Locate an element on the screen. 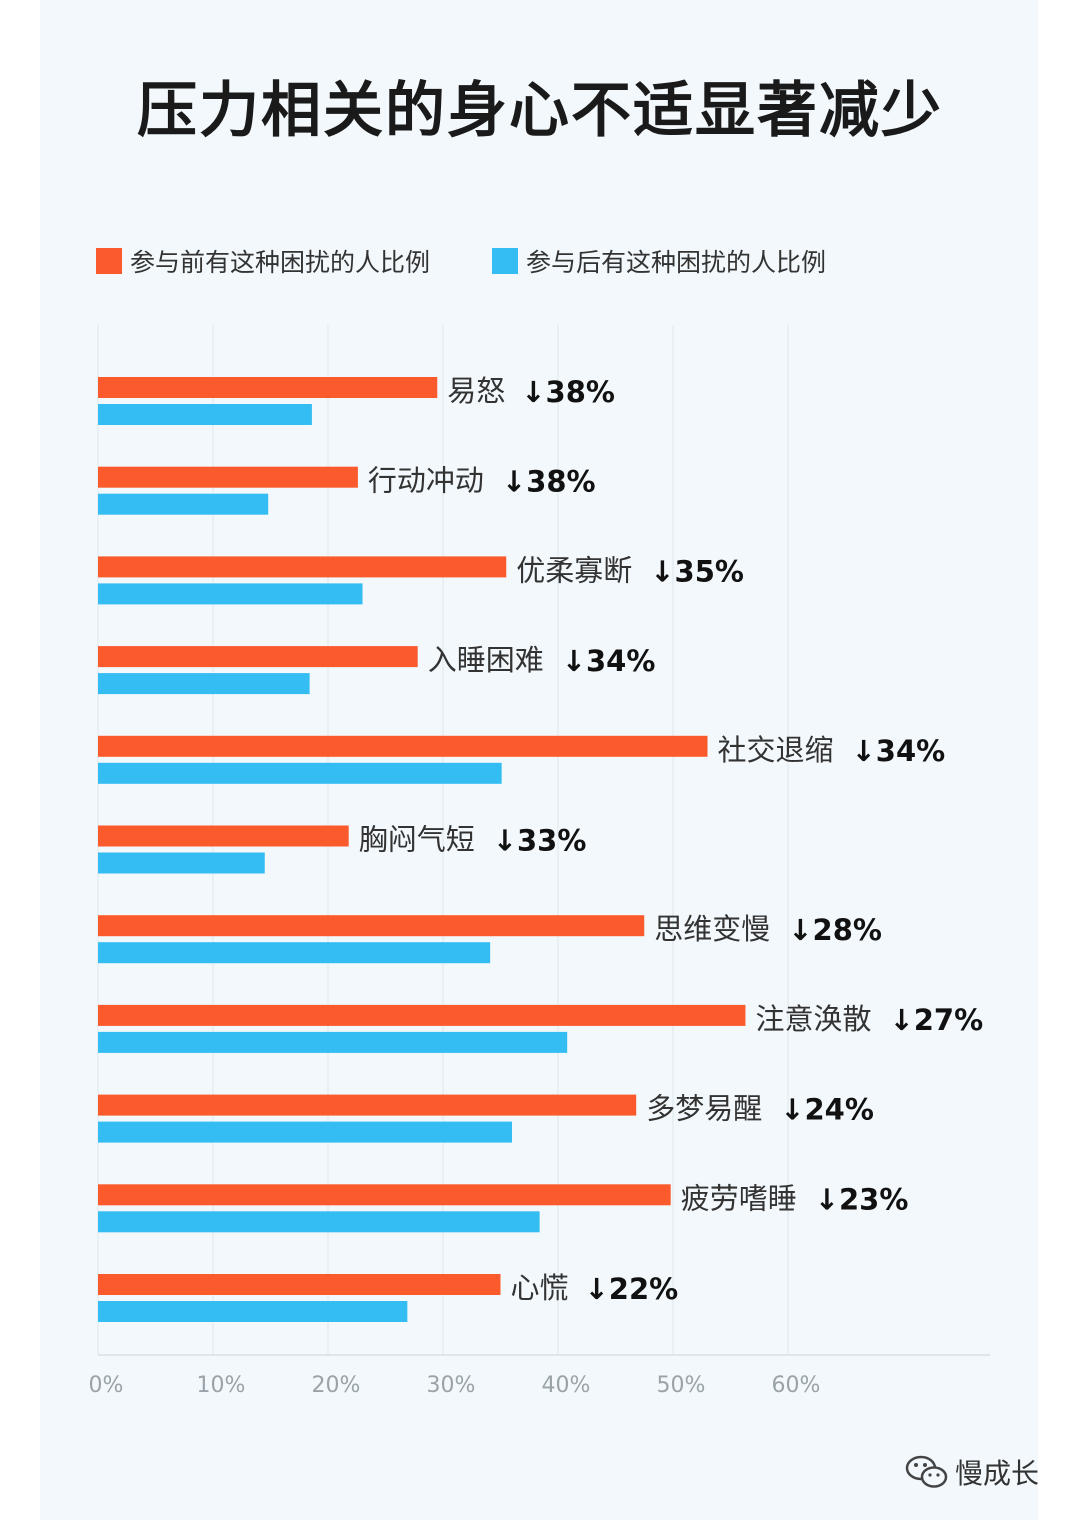 This screenshot has height=1520, width=1080. category-label: 疲劳嗜睡 is located at coordinates (739, 1198).